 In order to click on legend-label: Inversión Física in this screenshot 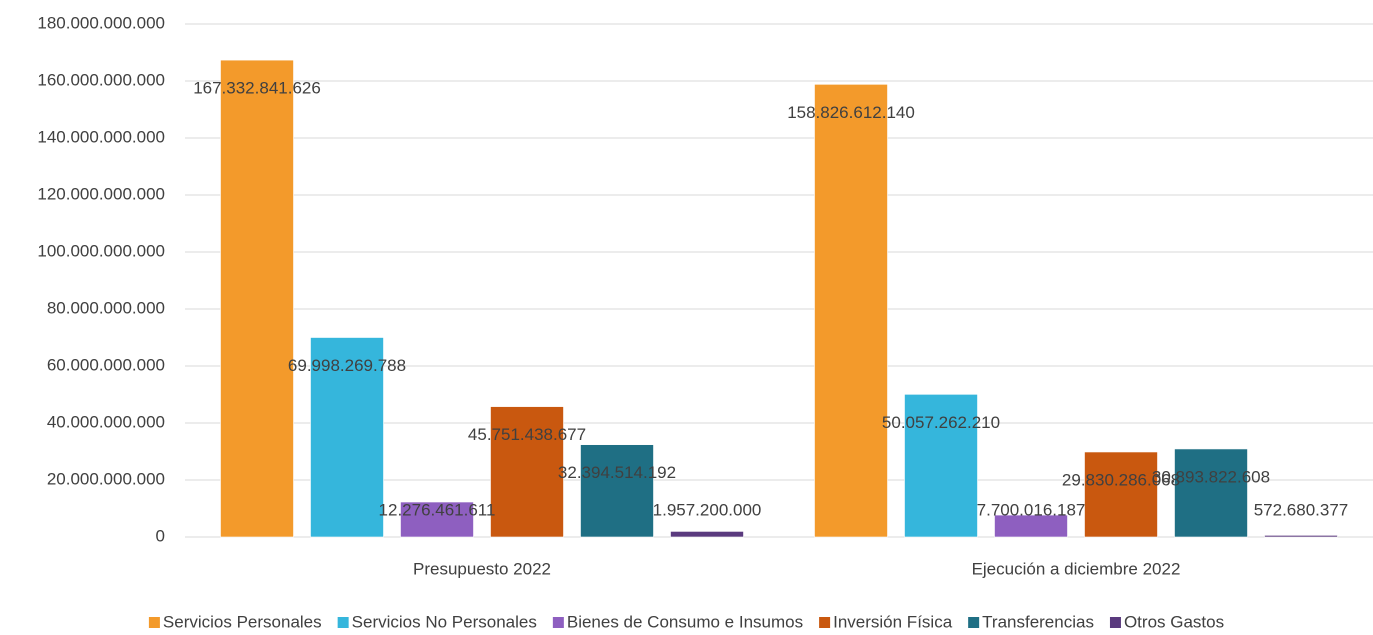, I will do `click(893, 621)`.